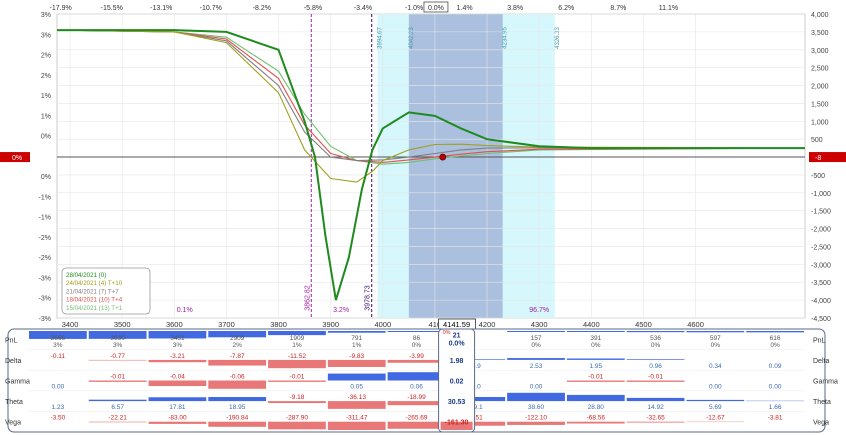  What do you see at coordinates (46, 15) in the screenshot?
I see `left-tick-0: 3%` at bounding box center [46, 15].